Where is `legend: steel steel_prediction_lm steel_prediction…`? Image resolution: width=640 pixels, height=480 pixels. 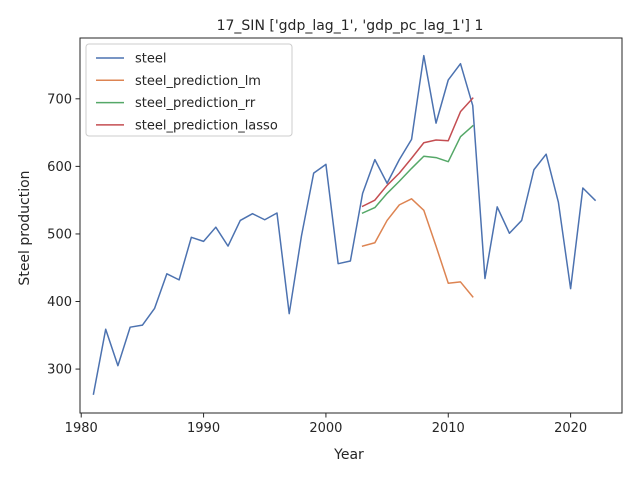 legend: steel steel_prediction_lm steel_prediction… is located at coordinates (189, 90).